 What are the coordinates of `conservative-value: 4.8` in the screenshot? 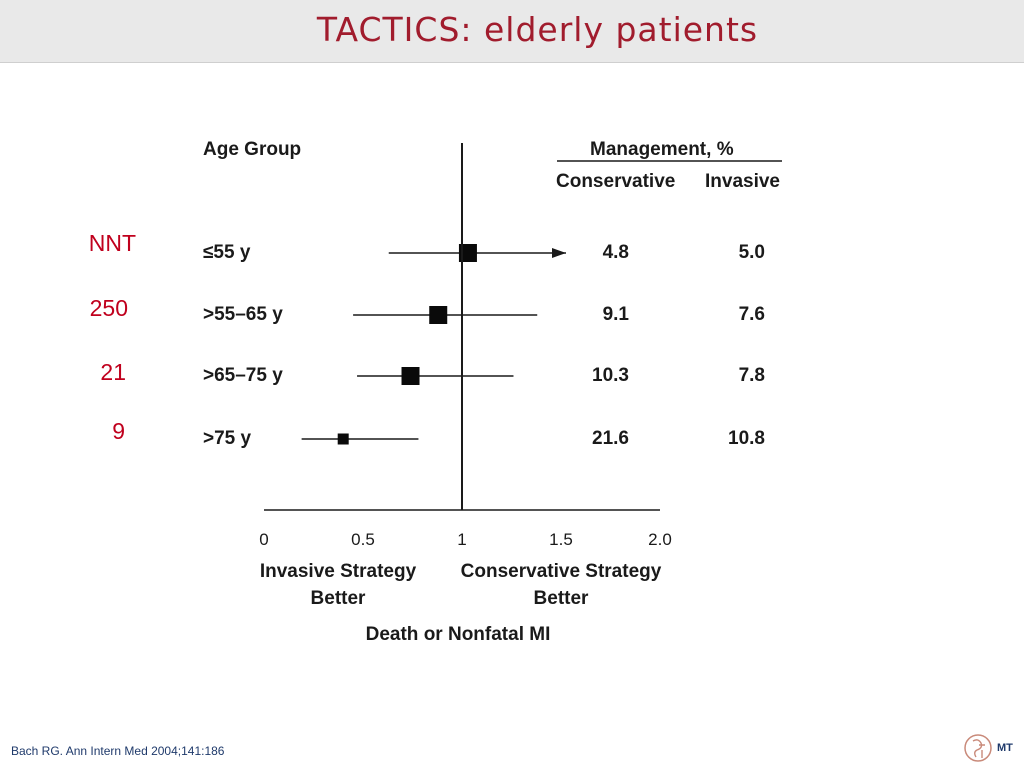 It's located at (616, 252).